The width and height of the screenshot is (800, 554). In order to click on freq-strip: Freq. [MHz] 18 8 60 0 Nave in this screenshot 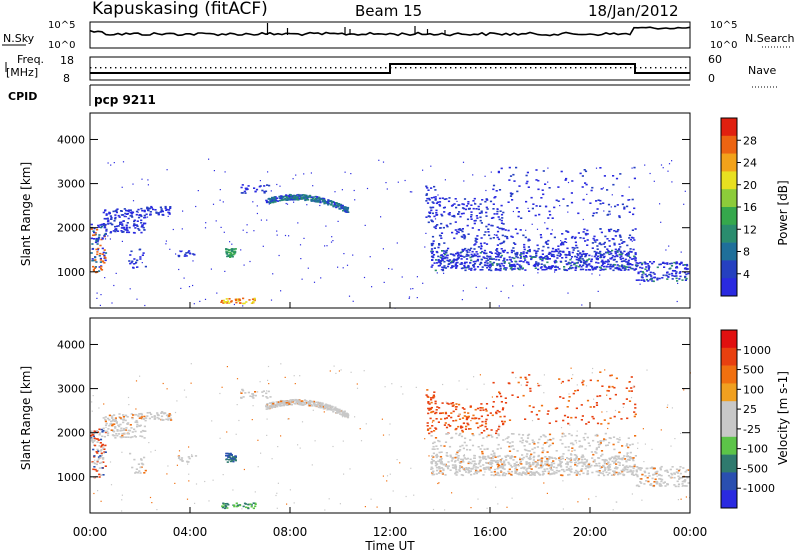, I will do `click(391, 70)`.